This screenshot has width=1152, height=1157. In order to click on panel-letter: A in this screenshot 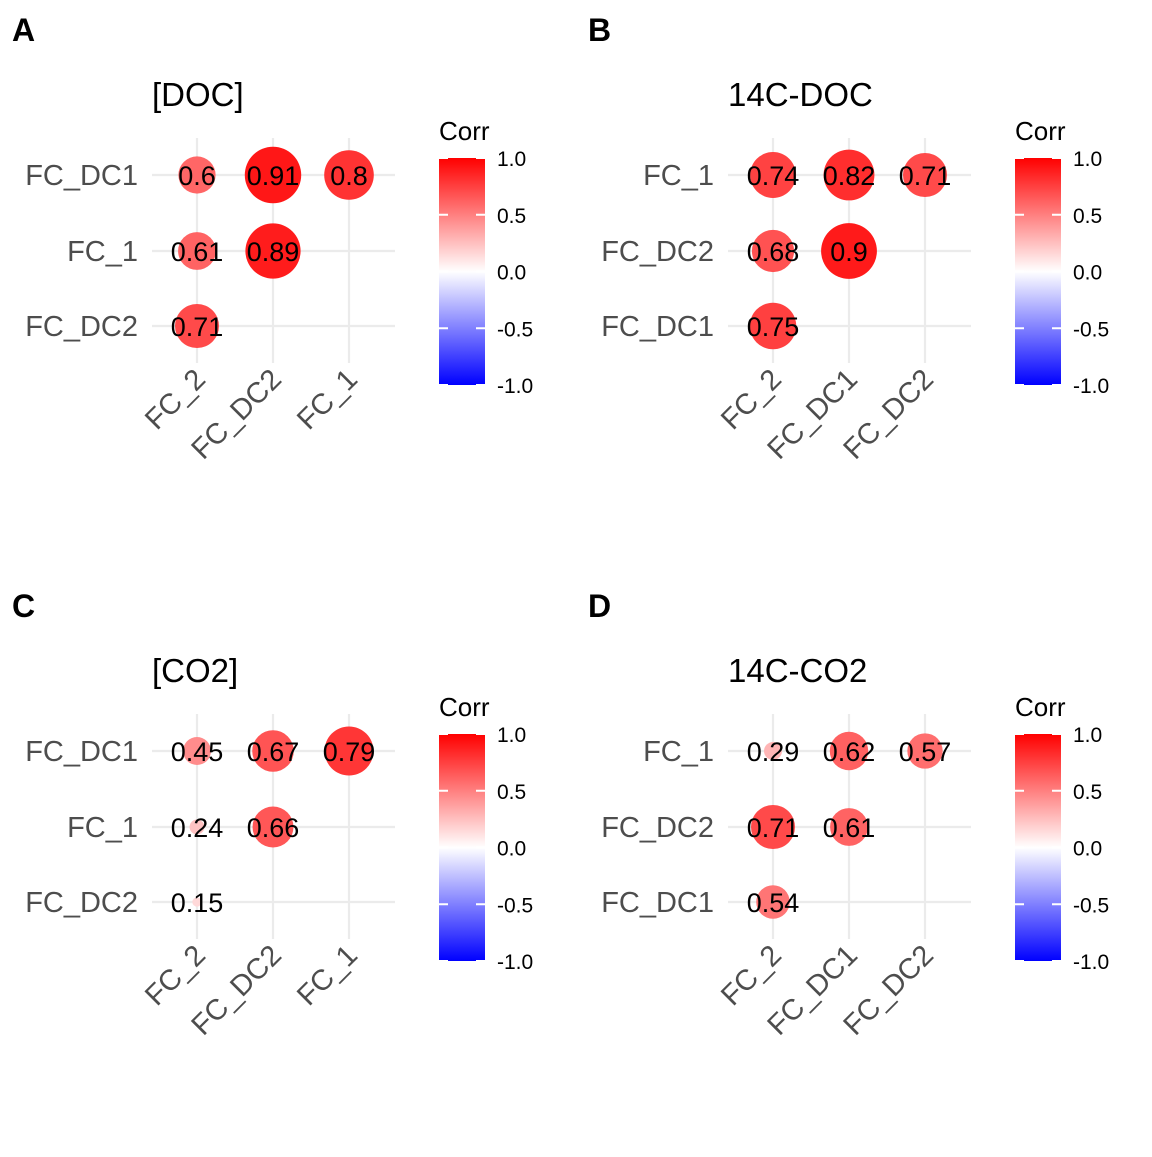, I will do `click(23, 30)`.